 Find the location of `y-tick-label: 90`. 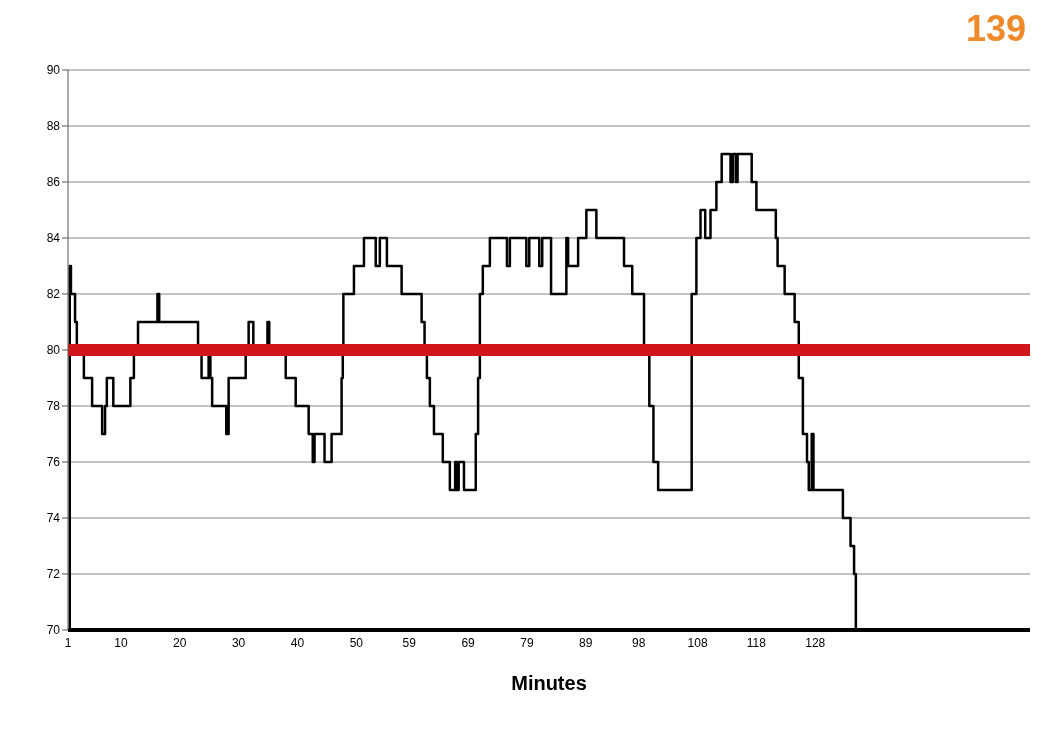

y-tick-label: 90 is located at coordinates (53, 70).